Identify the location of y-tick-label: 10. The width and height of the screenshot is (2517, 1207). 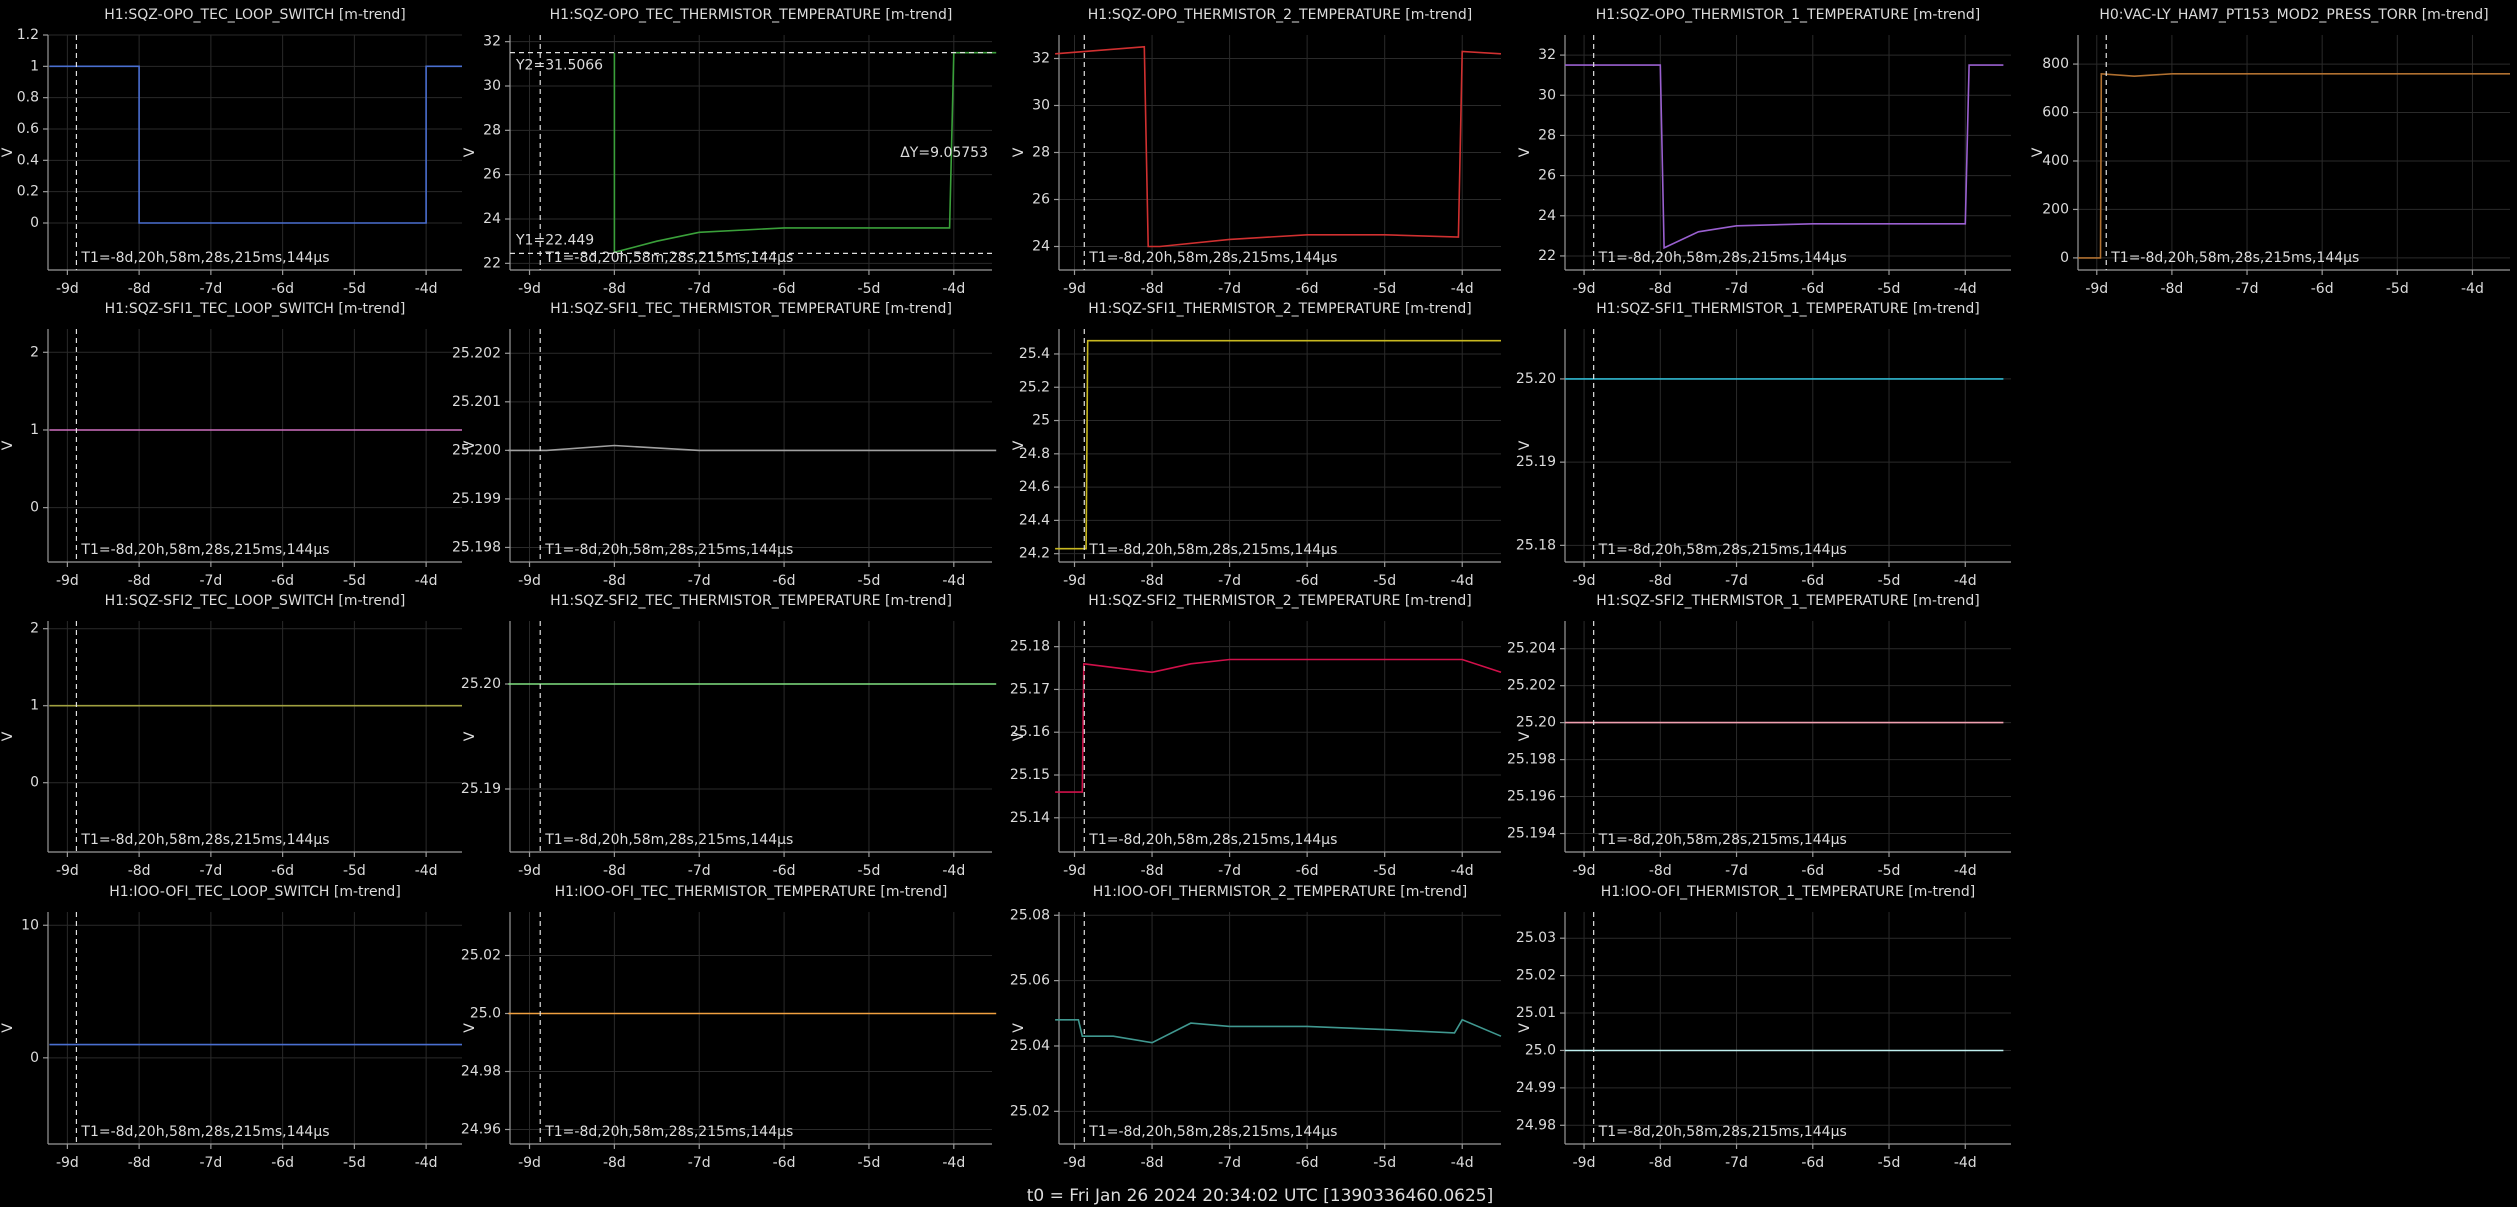
(30, 925).